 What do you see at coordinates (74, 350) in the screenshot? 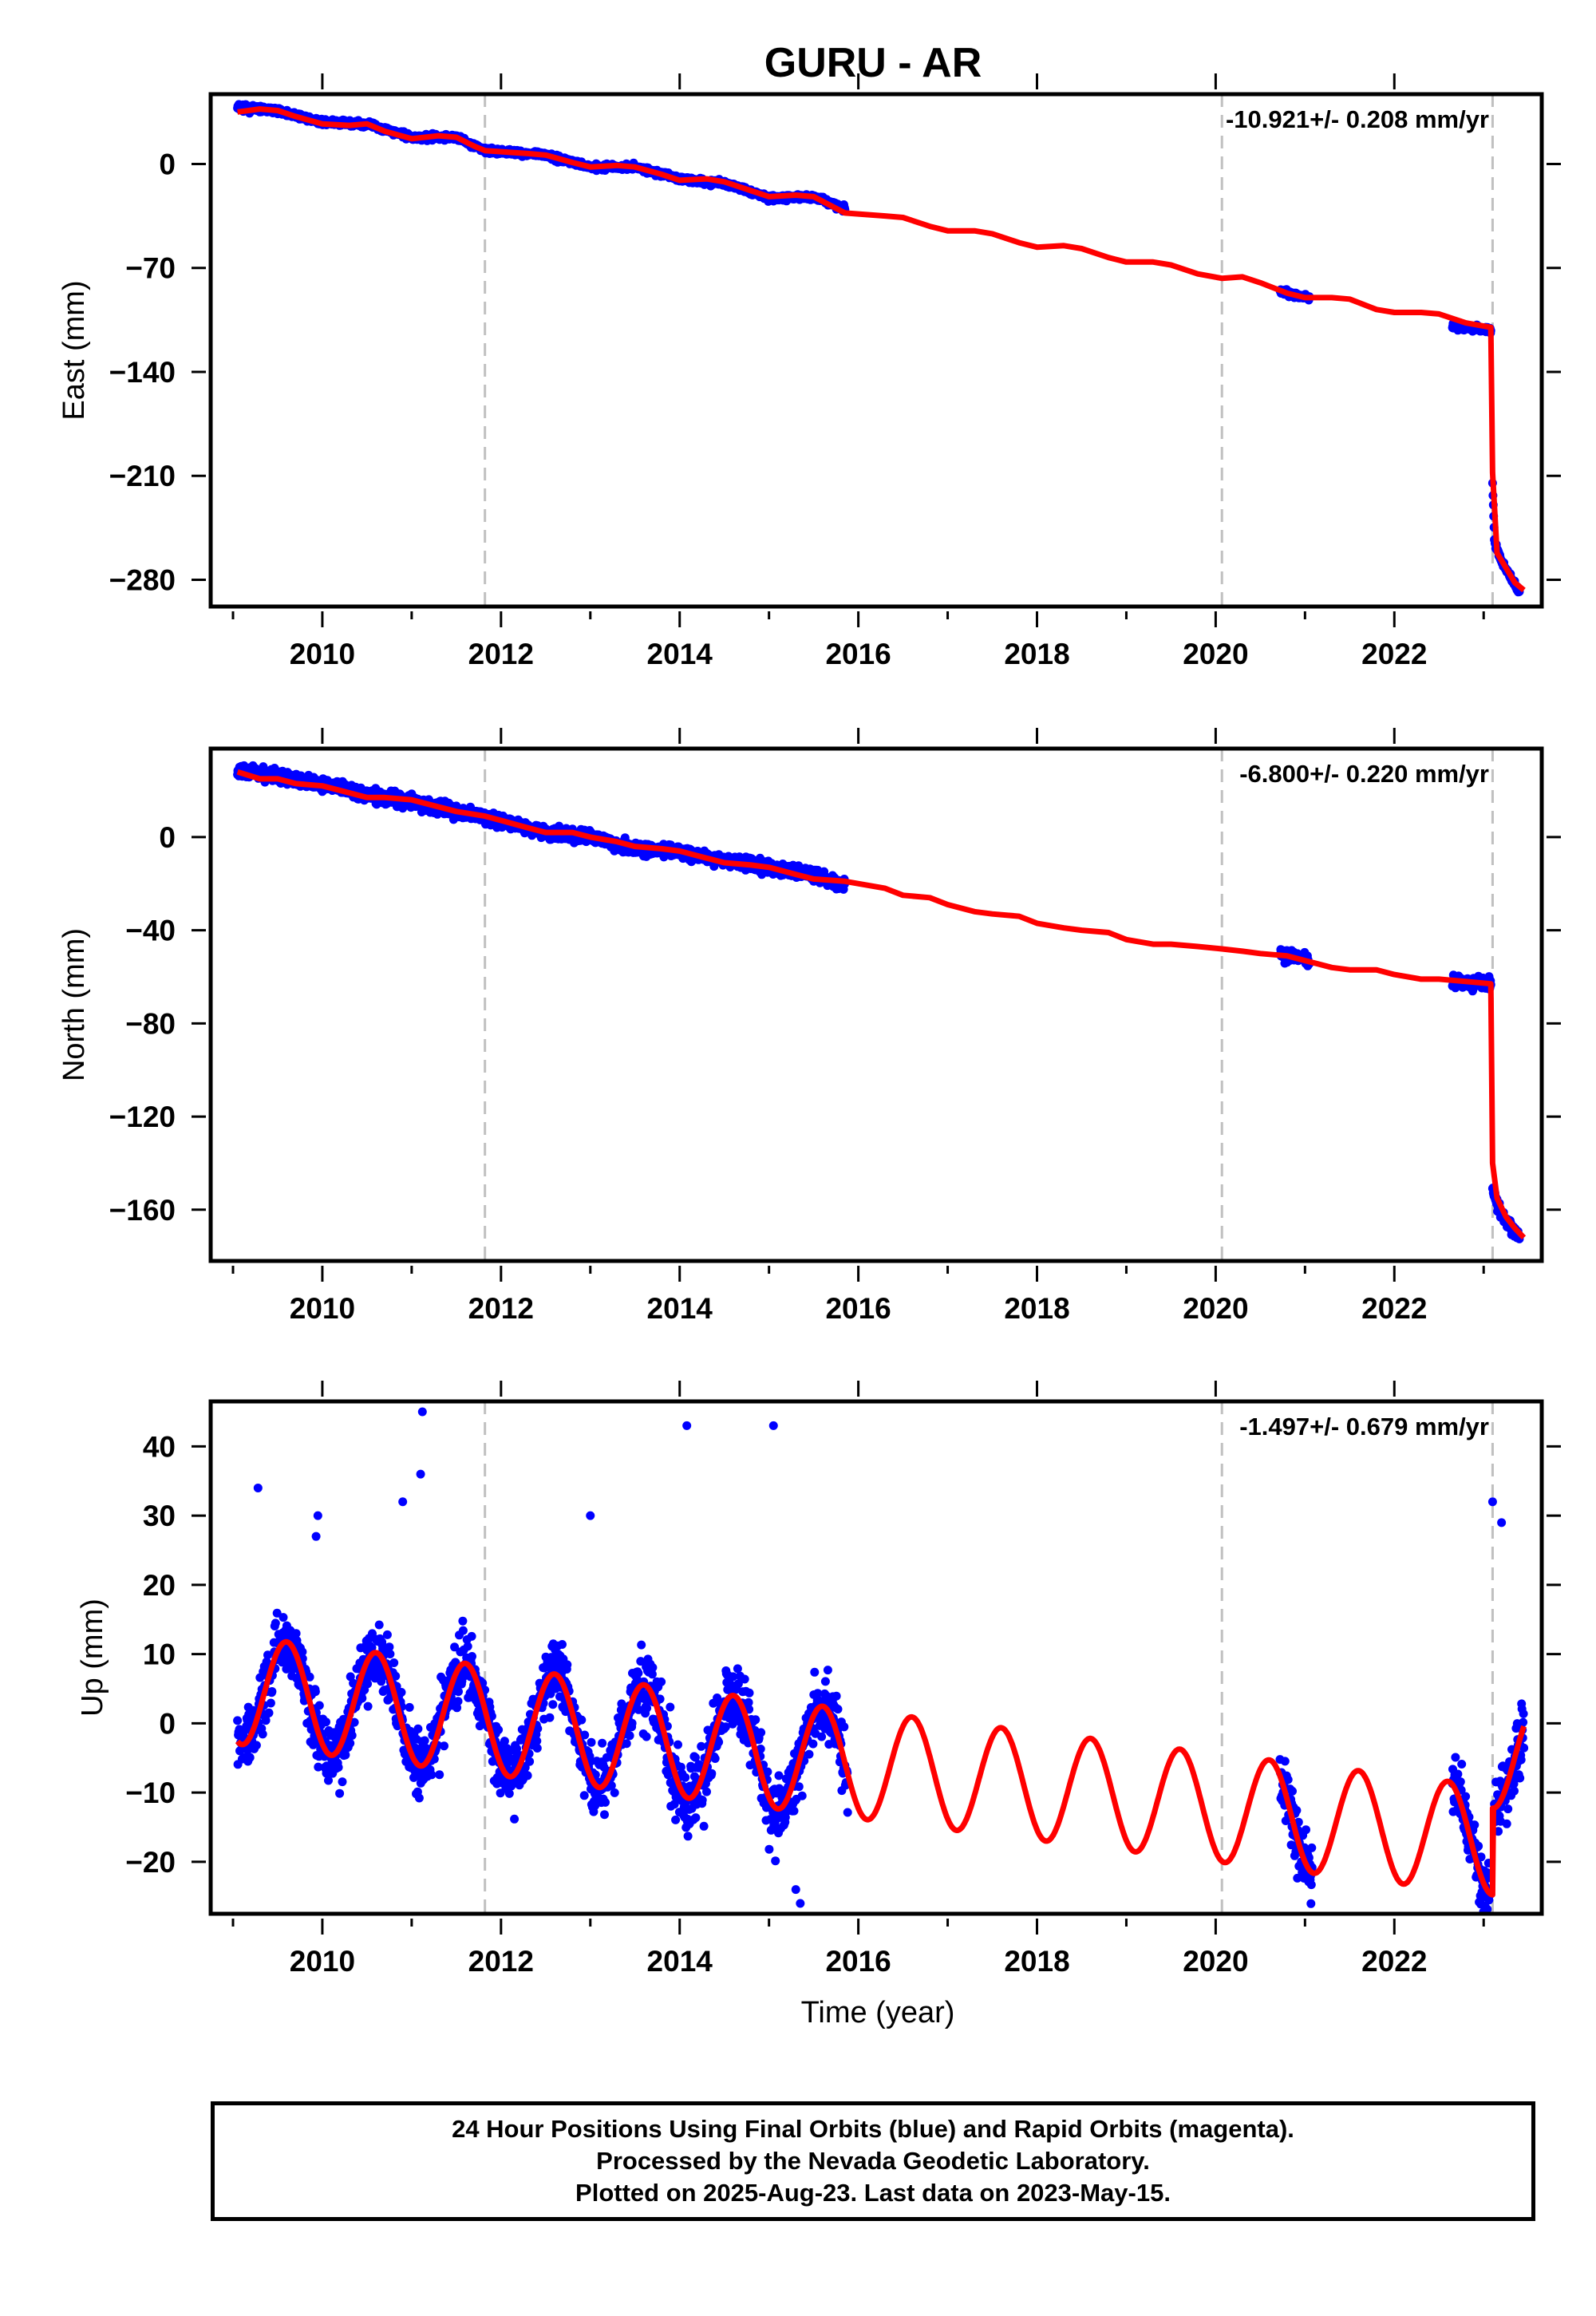
I see `y-axis-label: East (mm)` at bounding box center [74, 350].